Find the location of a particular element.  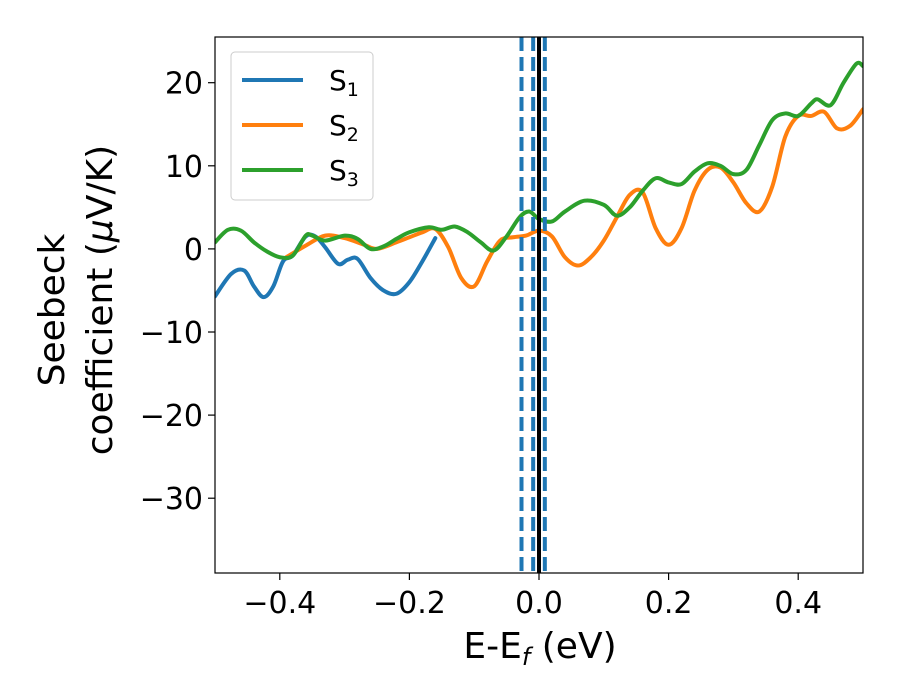

y-axis-label-line2: coefficient (μV/K) is located at coordinates (100, 300).